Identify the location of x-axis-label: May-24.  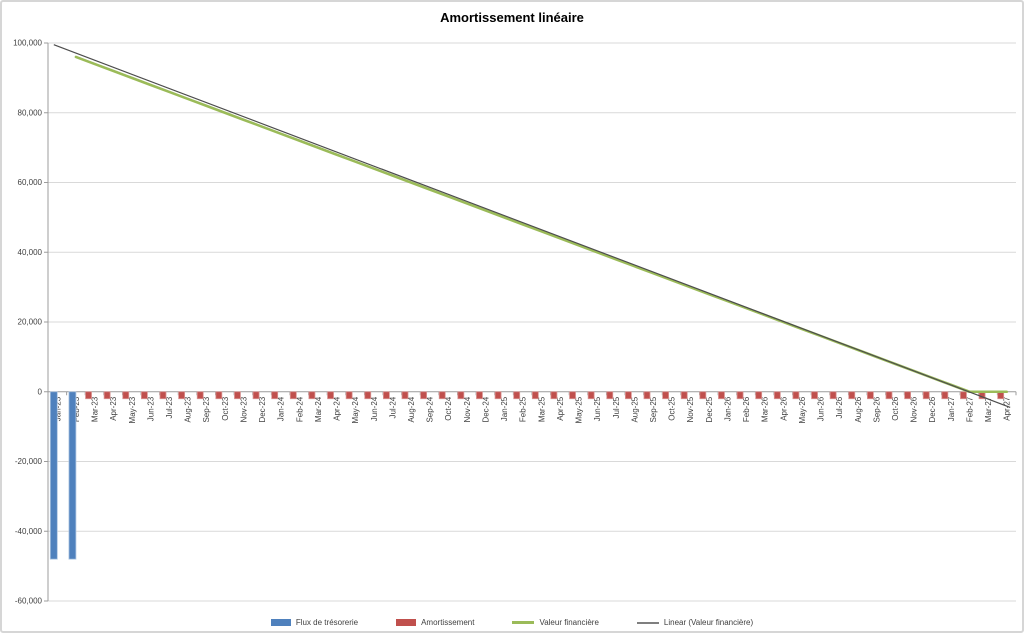
(355, 409).